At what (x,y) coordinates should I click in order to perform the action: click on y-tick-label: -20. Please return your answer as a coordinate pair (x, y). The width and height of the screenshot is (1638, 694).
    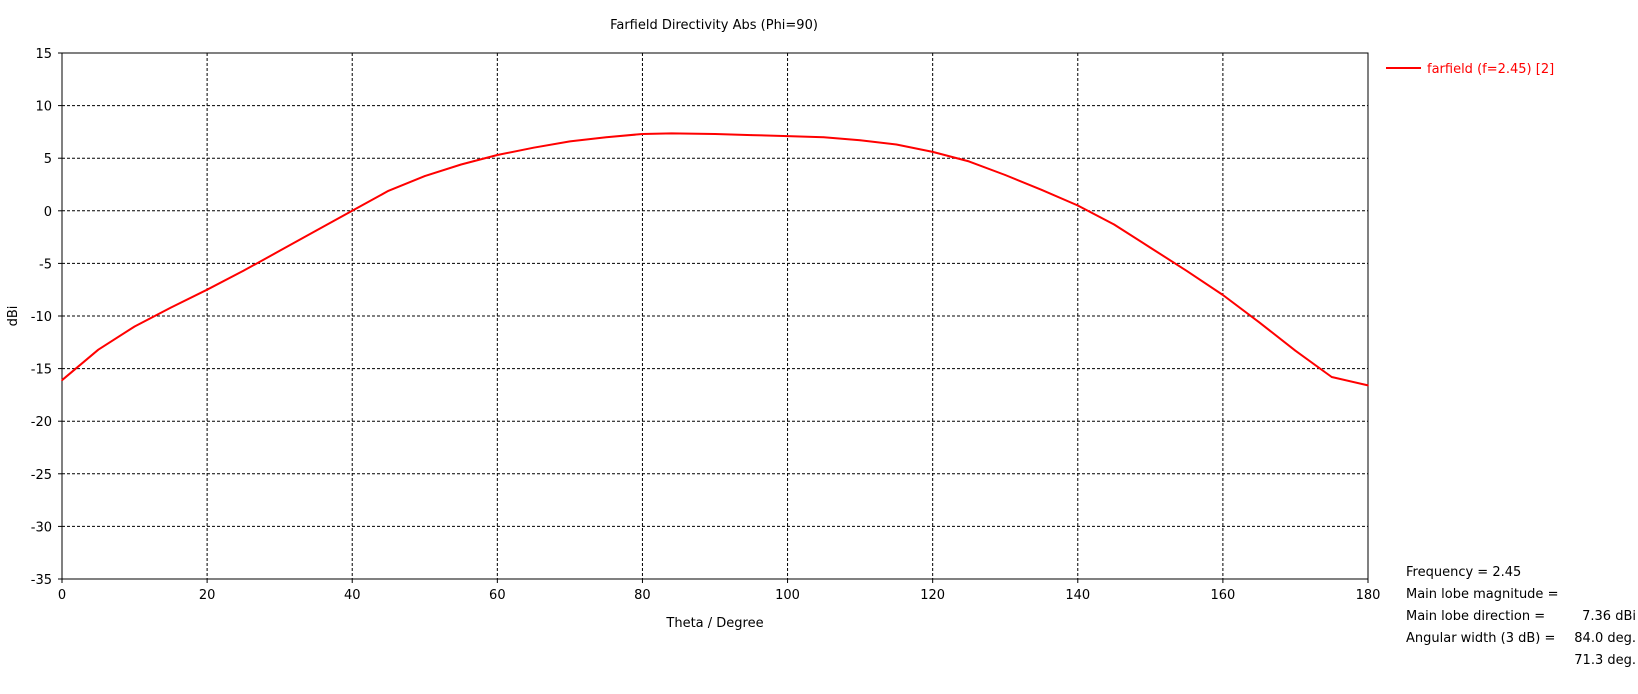
    Looking at the image, I should click on (41, 422).